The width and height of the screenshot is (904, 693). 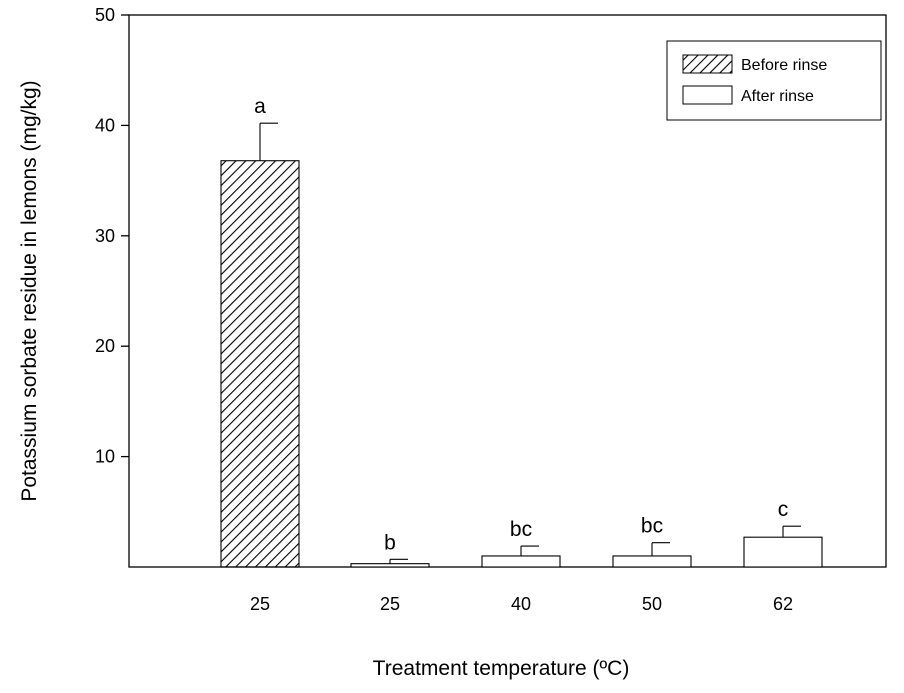 What do you see at coordinates (390, 542) in the screenshot?
I see `significance-label-1: b` at bounding box center [390, 542].